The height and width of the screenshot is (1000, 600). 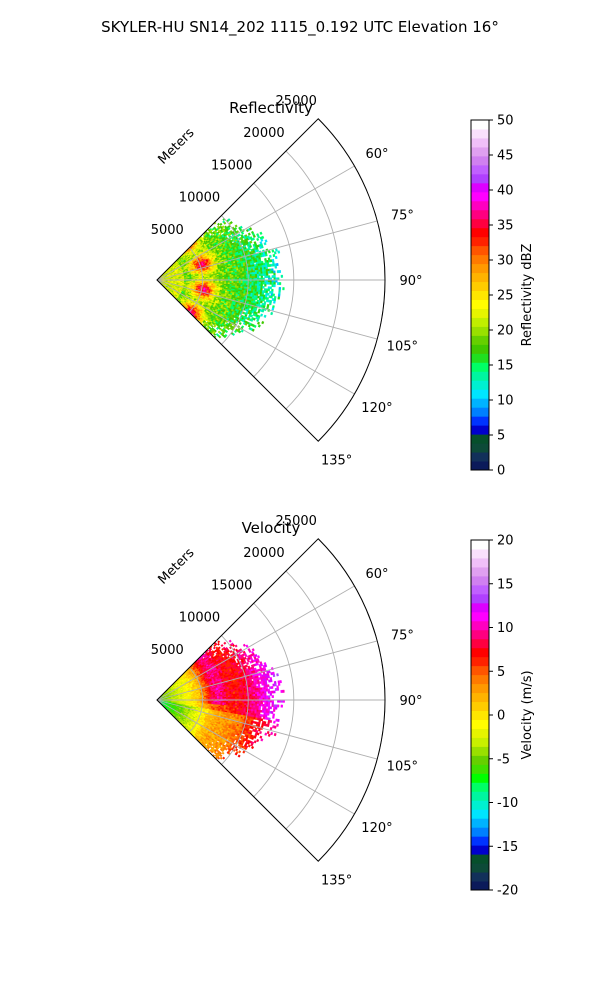 What do you see at coordinates (527, 295) in the screenshot?
I see `colorbar-label: Reflectivity dBZ` at bounding box center [527, 295].